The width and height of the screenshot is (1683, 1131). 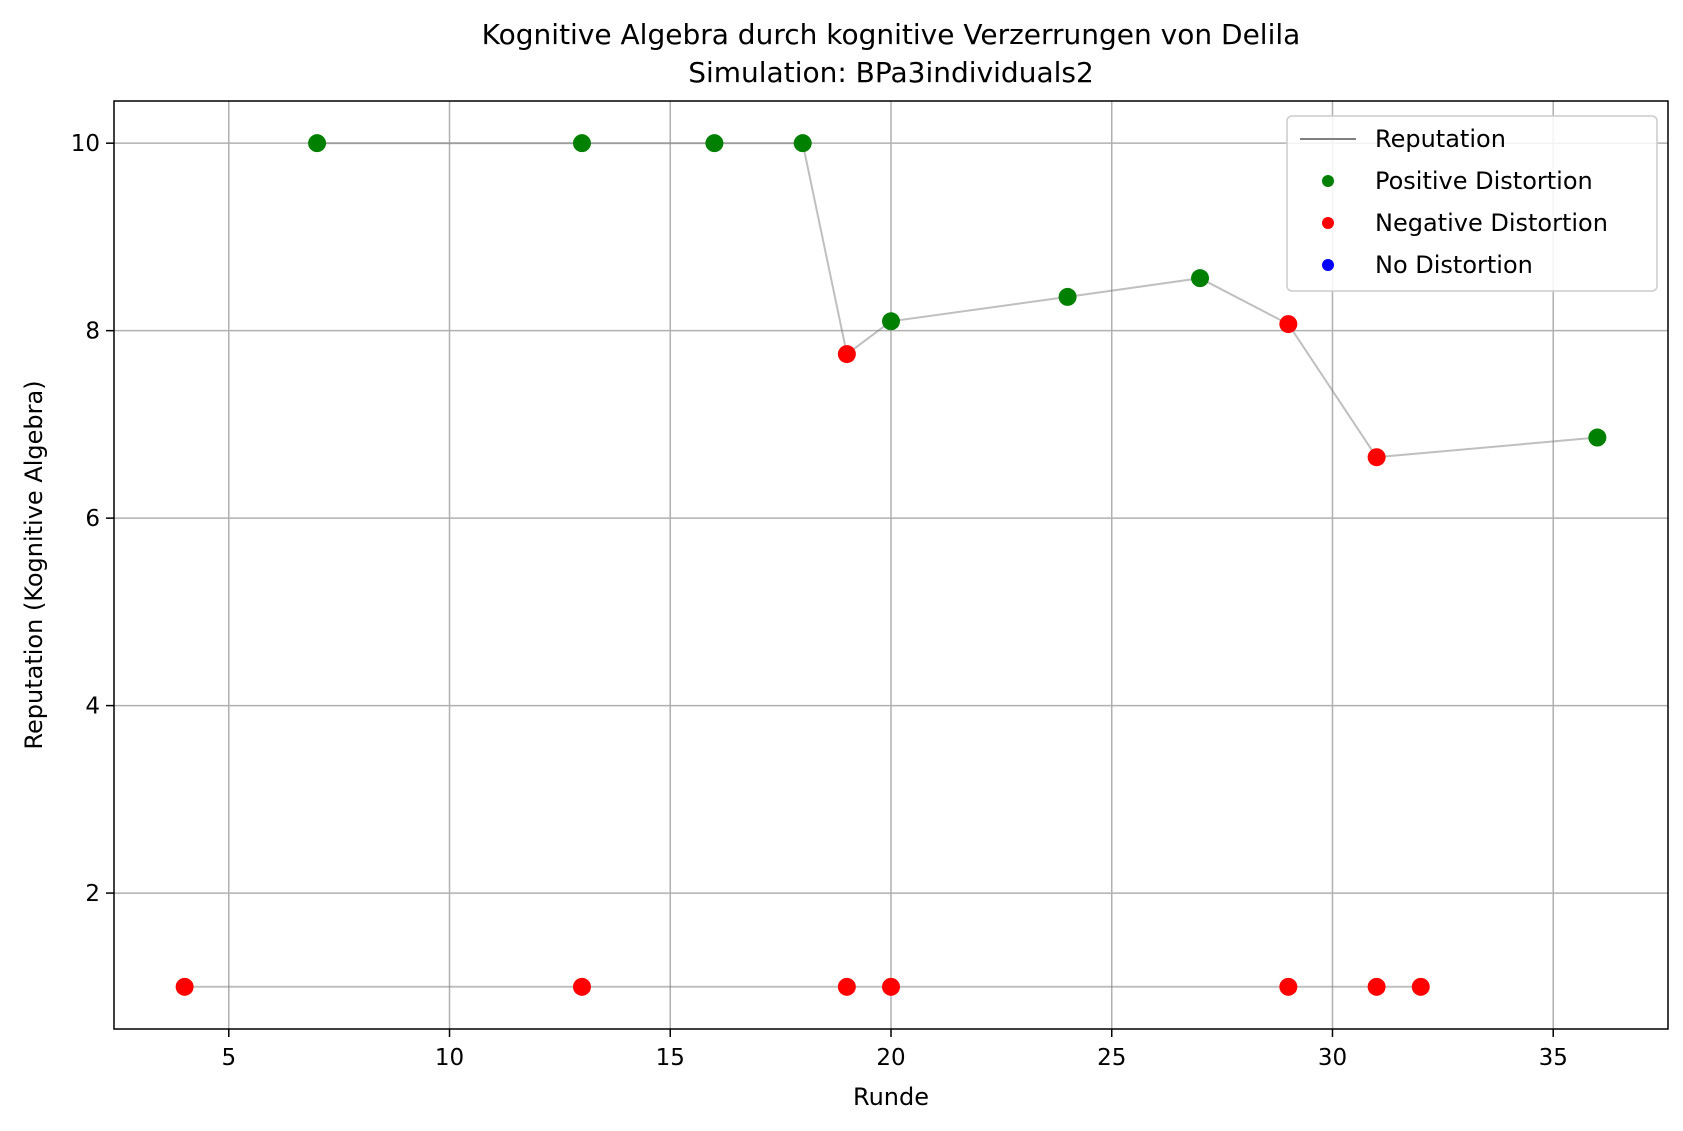 What do you see at coordinates (92, 332) in the screenshot?
I see `y-tick-label: 8` at bounding box center [92, 332].